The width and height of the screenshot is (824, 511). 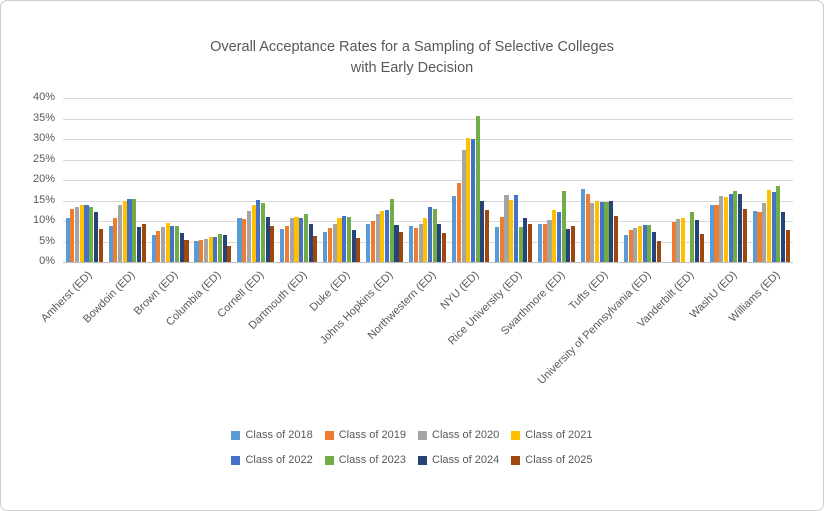 What do you see at coordinates (134, 230) in the screenshot?
I see `bar-Bowdoin (ED)-Class of 2023` at bounding box center [134, 230].